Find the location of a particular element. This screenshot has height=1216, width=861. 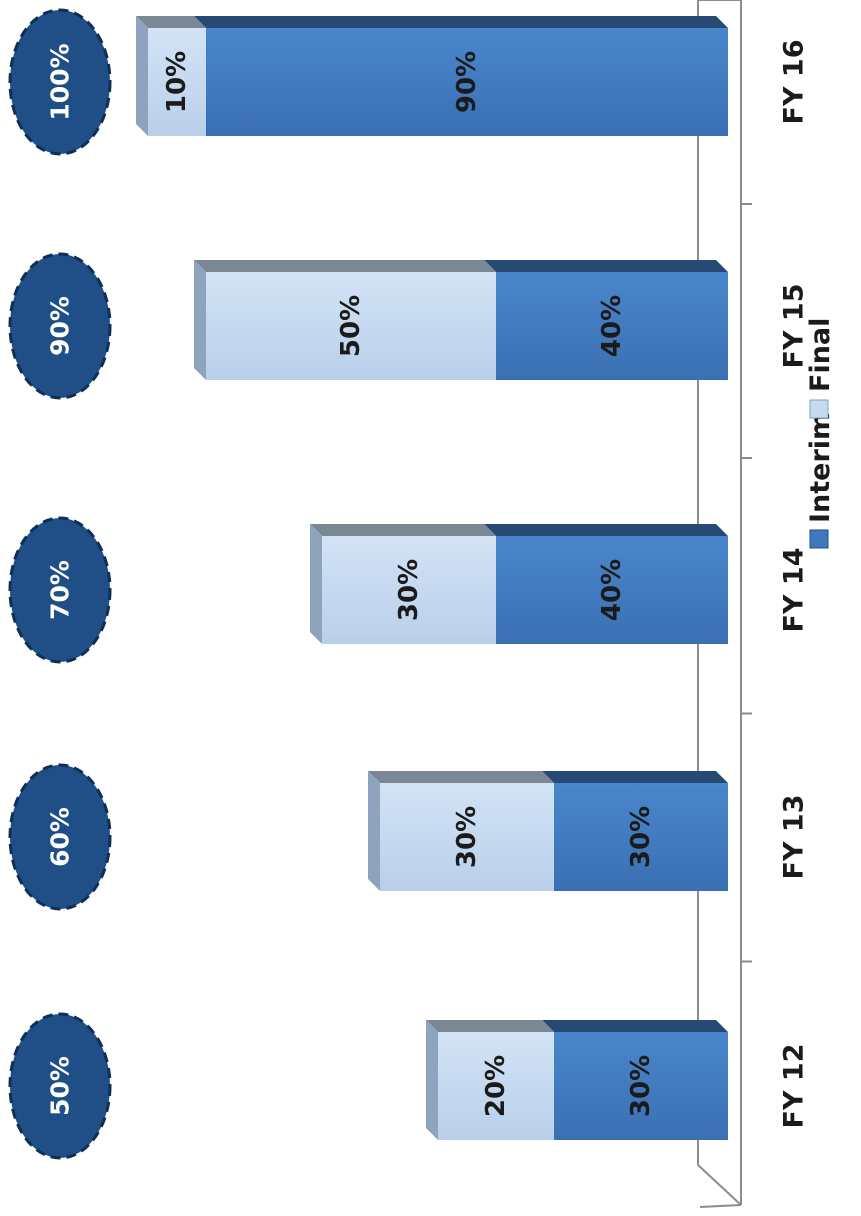

total-label-fy-15: 90% is located at coordinates (60, 326).